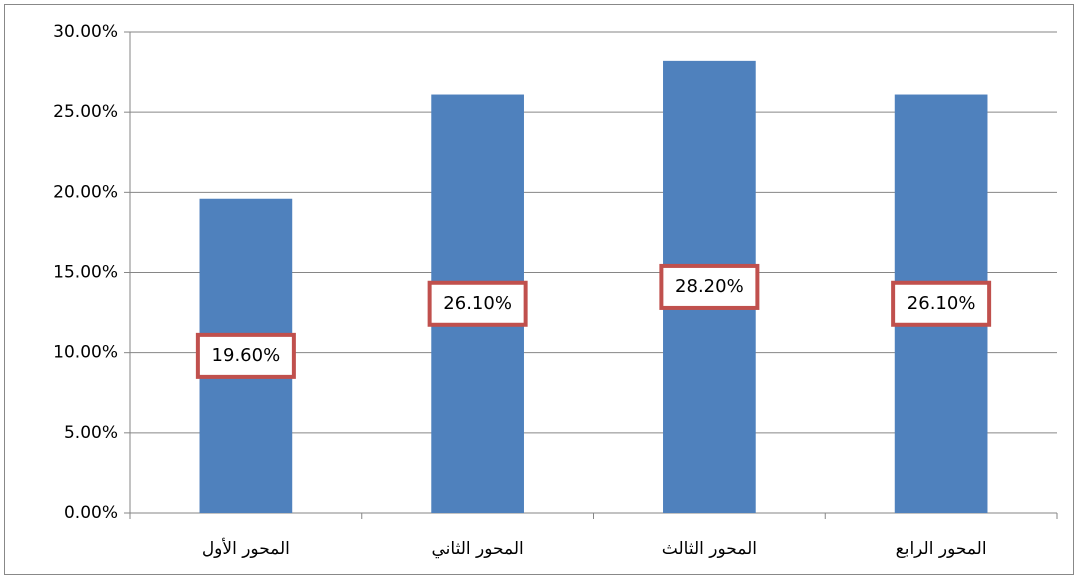 The height and width of the screenshot is (581, 1079). Describe the element at coordinates (478, 549) in the screenshot. I see `x-tick-label: المحور الثاني` at that location.